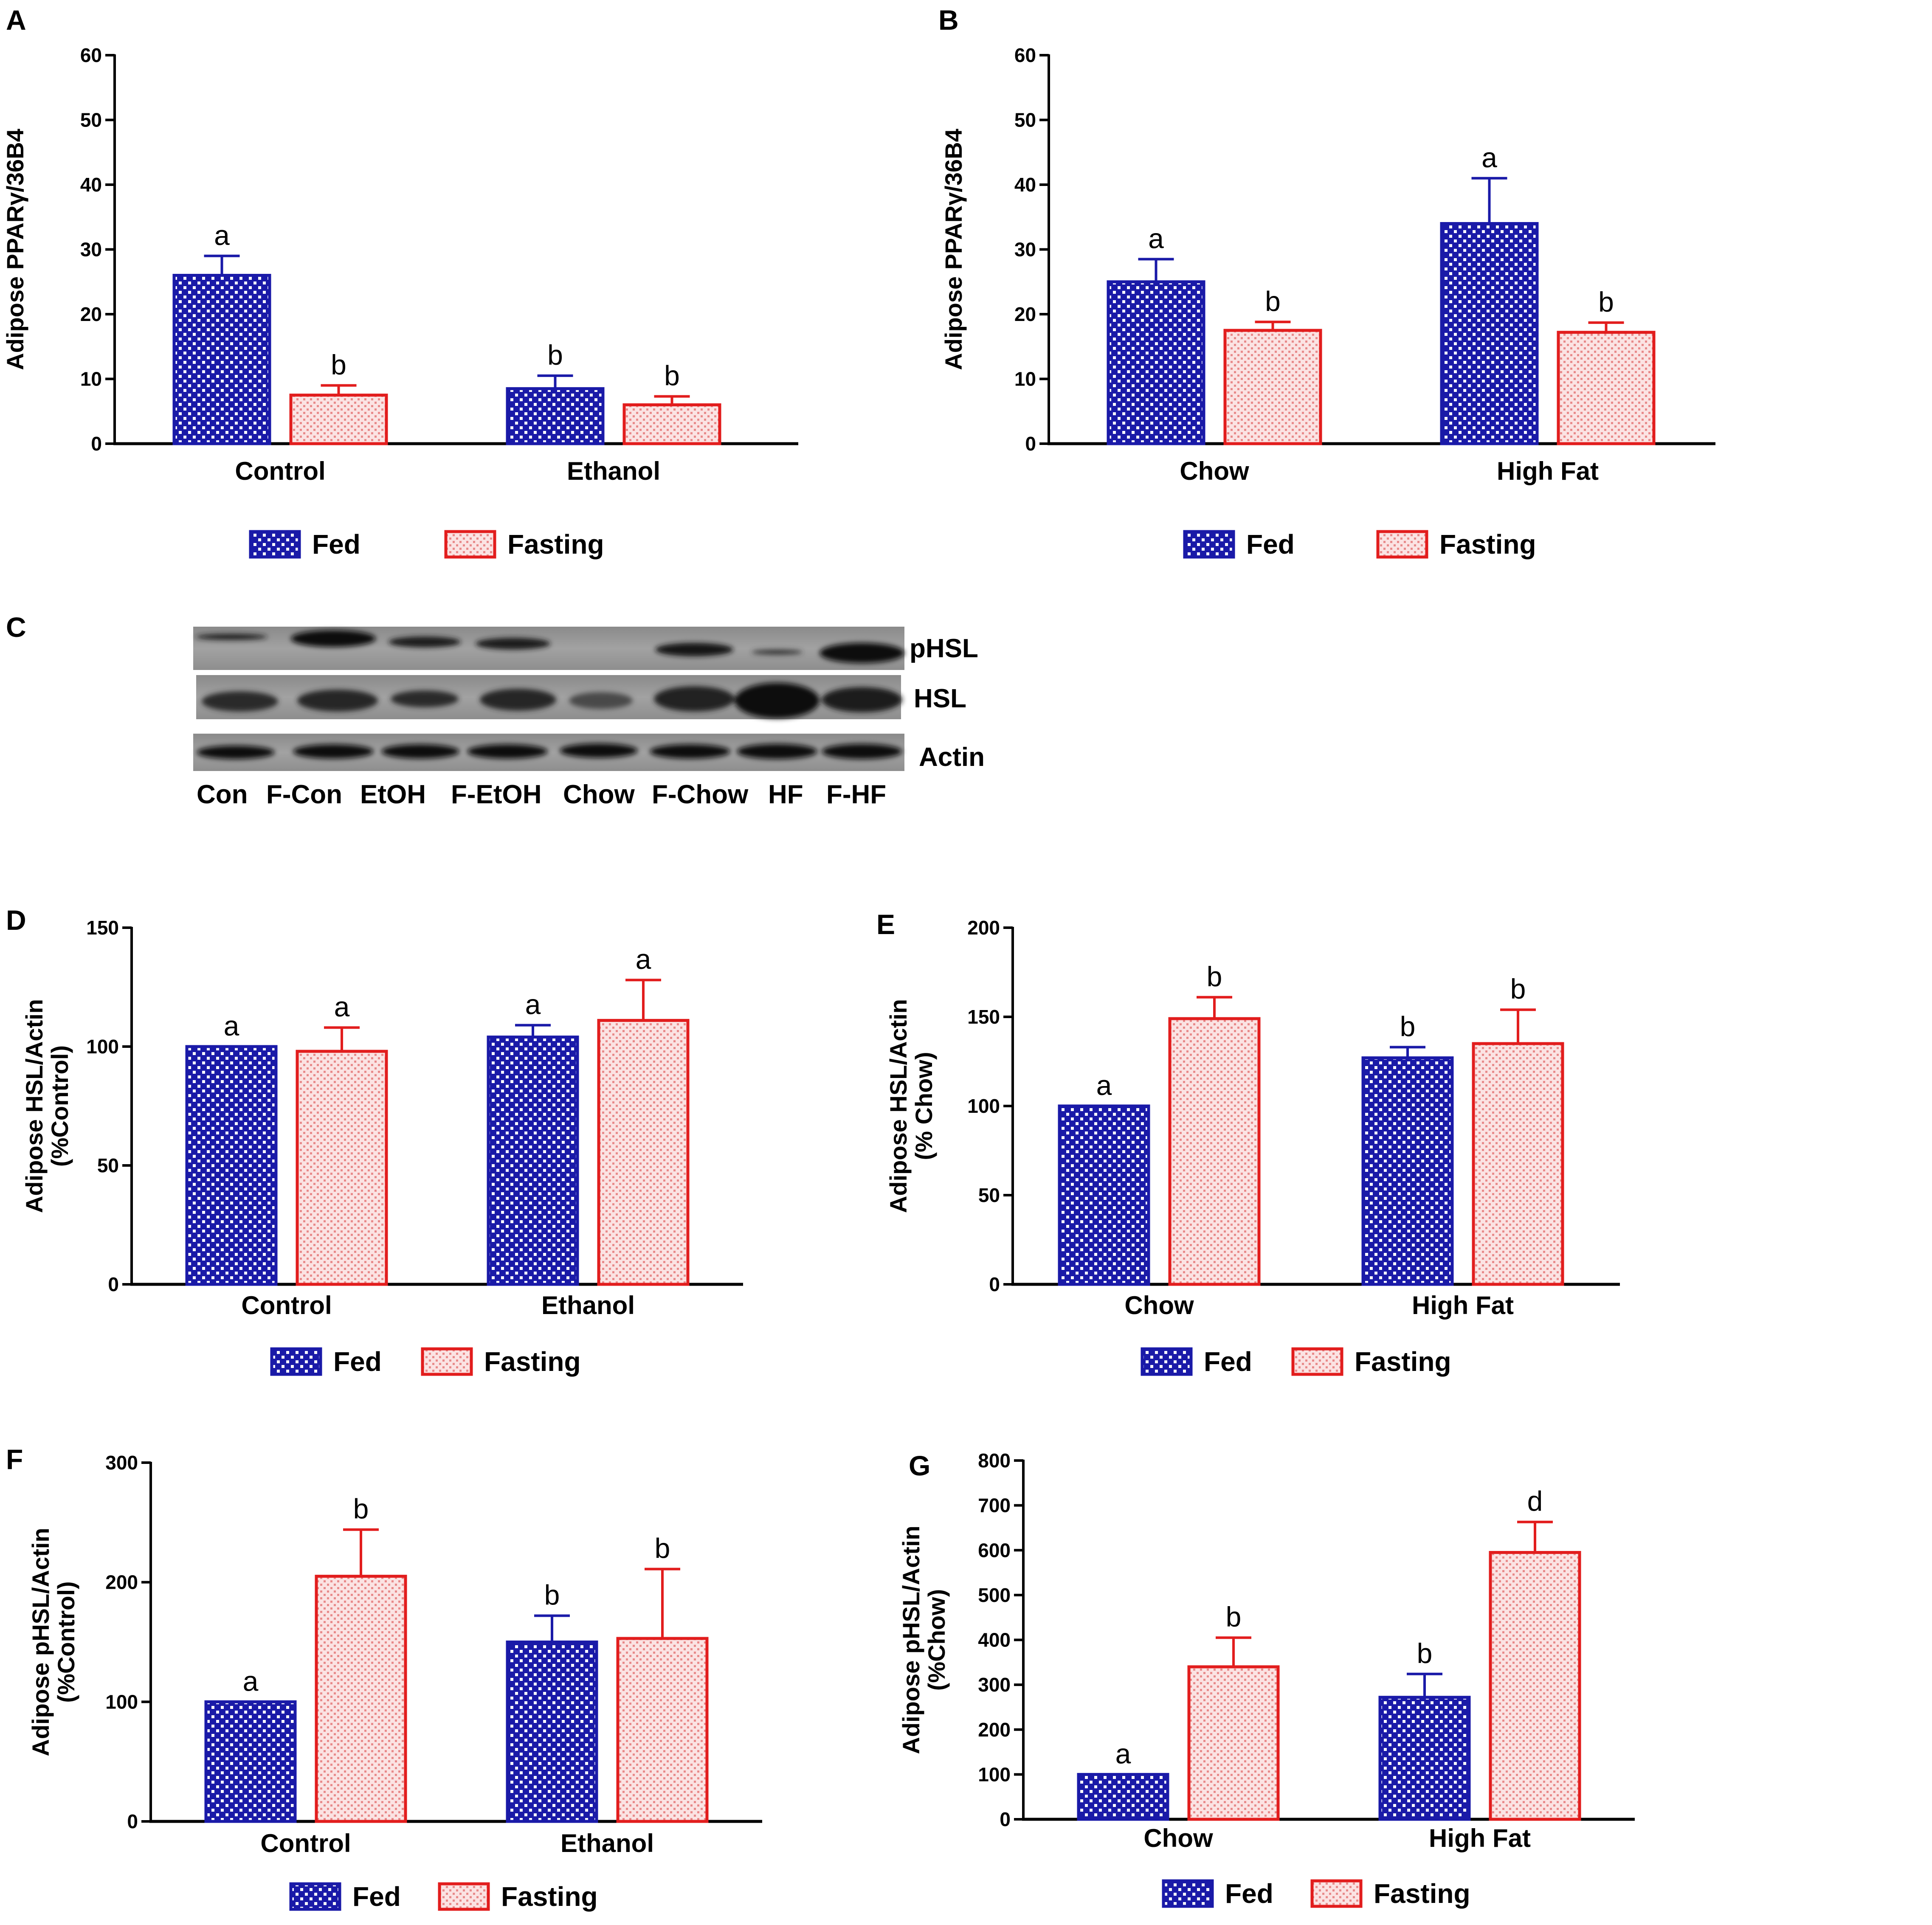 Image resolution: width=1932 pixels, height=1925 pixels. I want to click on legend-label-fed-d: Fed, so click(357, 1361).